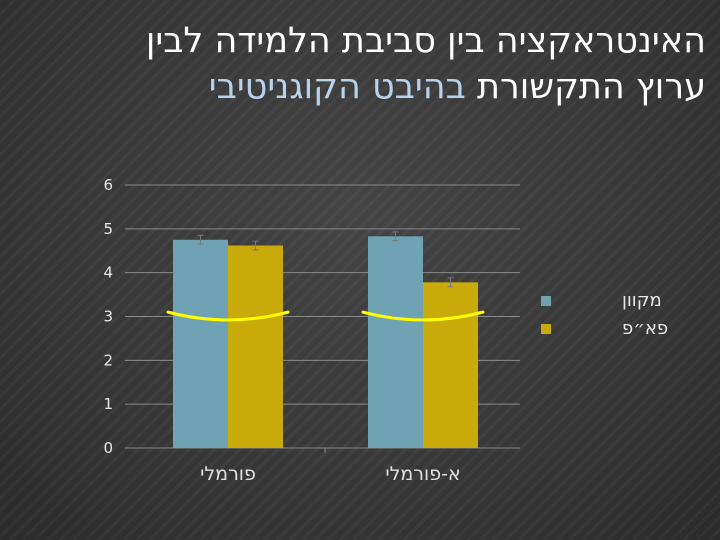 The width and height of the screenshot is (720, 540). I want to click on x-category-label: א-פורמלי, so click(422, 474).